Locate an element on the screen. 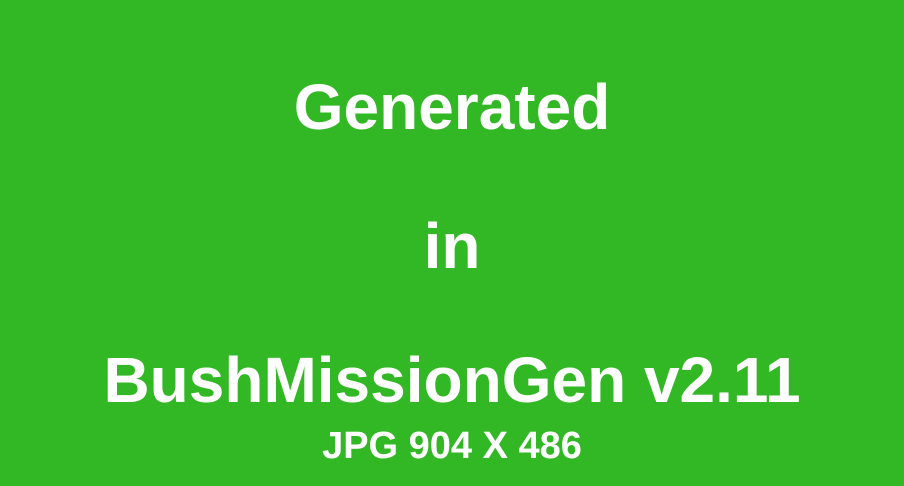 The width and height of the screenshot is (904, 486). heading-in: in is located at coordinates (452, 246).